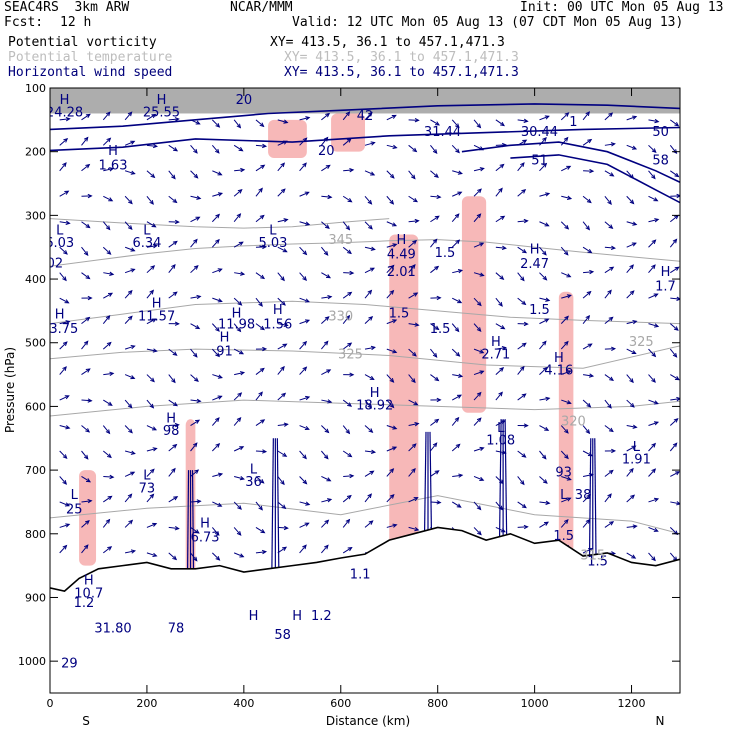 Image resolution: width=740 pixels, height=740 pixels. What do you see at coordinates (365, 515) in the screenshot?
I see `theta-contour` at bounding box center [365, 515].